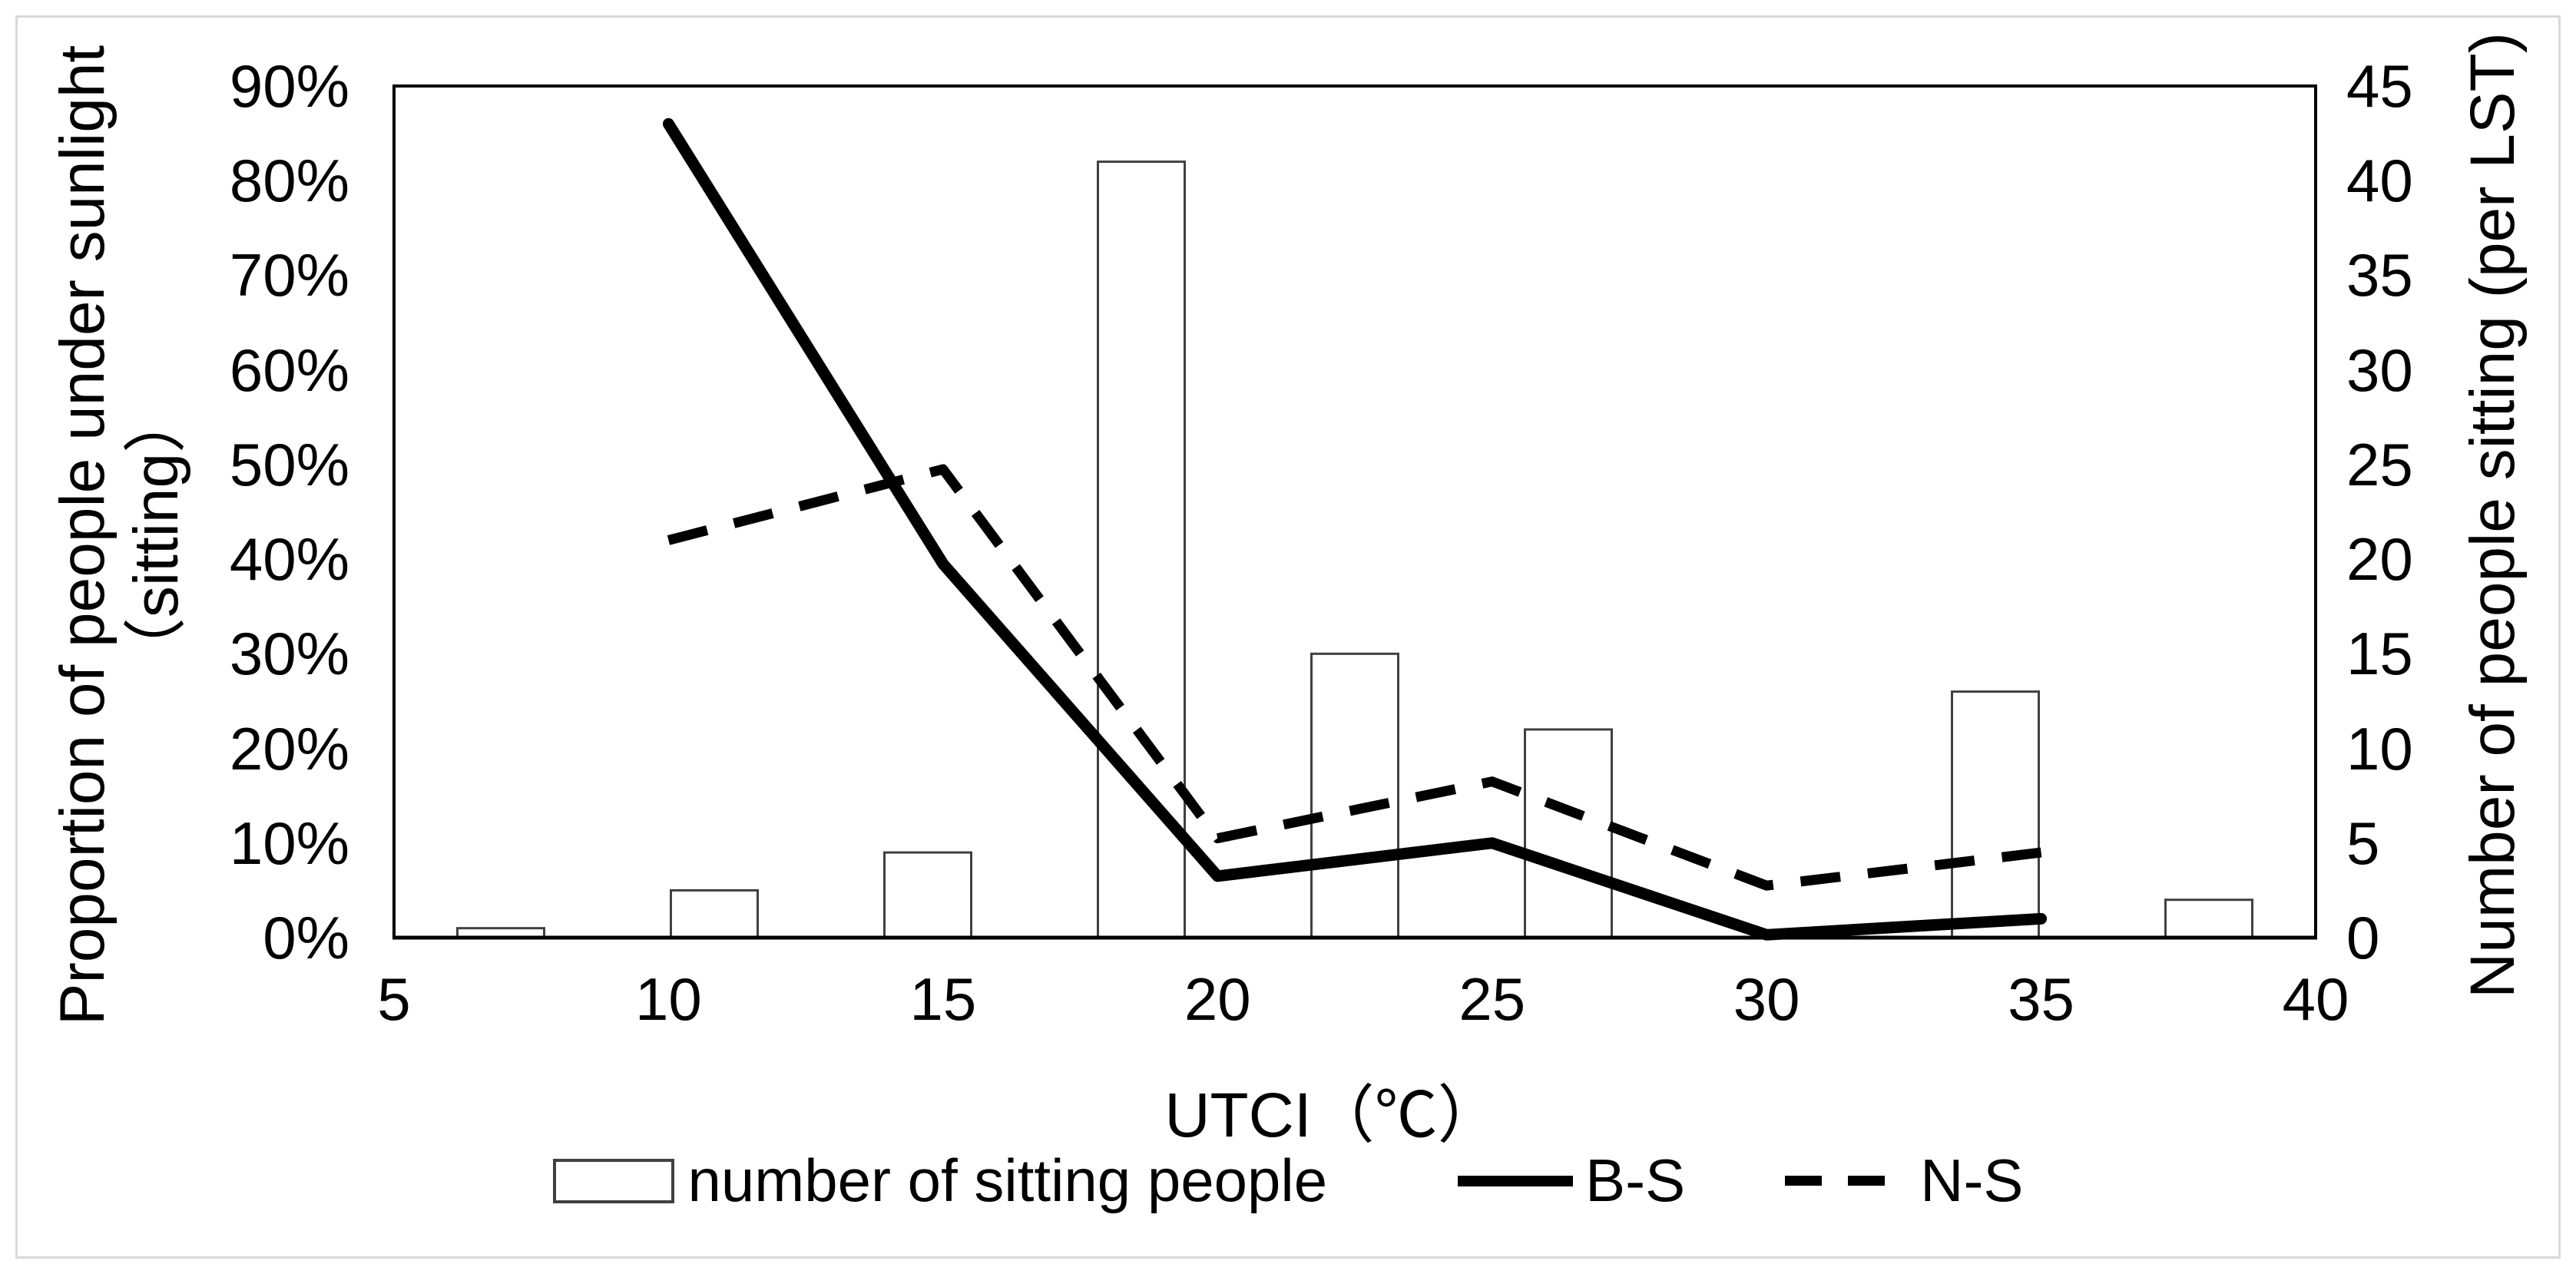  What do you see at coordinates (289, 464) in the screenshot?
I see `y-left-tick-label: 50%` at bounding box center [289, 464].